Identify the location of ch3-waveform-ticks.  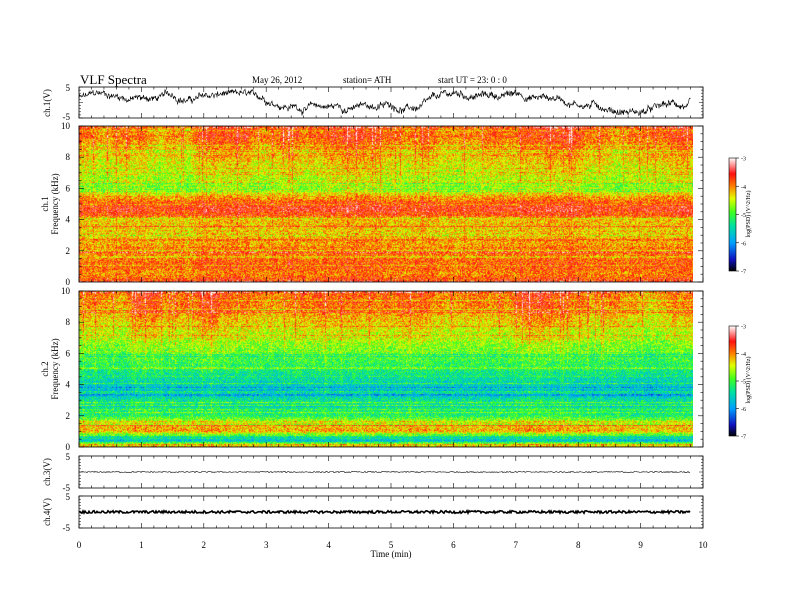
(391, 472).